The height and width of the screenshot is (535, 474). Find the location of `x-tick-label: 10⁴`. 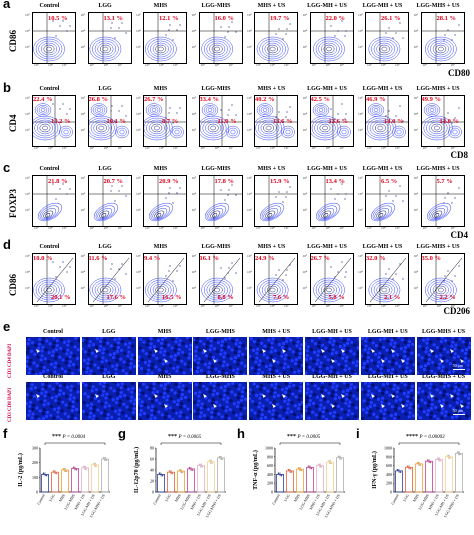

x-tick-label: 10⁴ is located at coordinates (328, 148).